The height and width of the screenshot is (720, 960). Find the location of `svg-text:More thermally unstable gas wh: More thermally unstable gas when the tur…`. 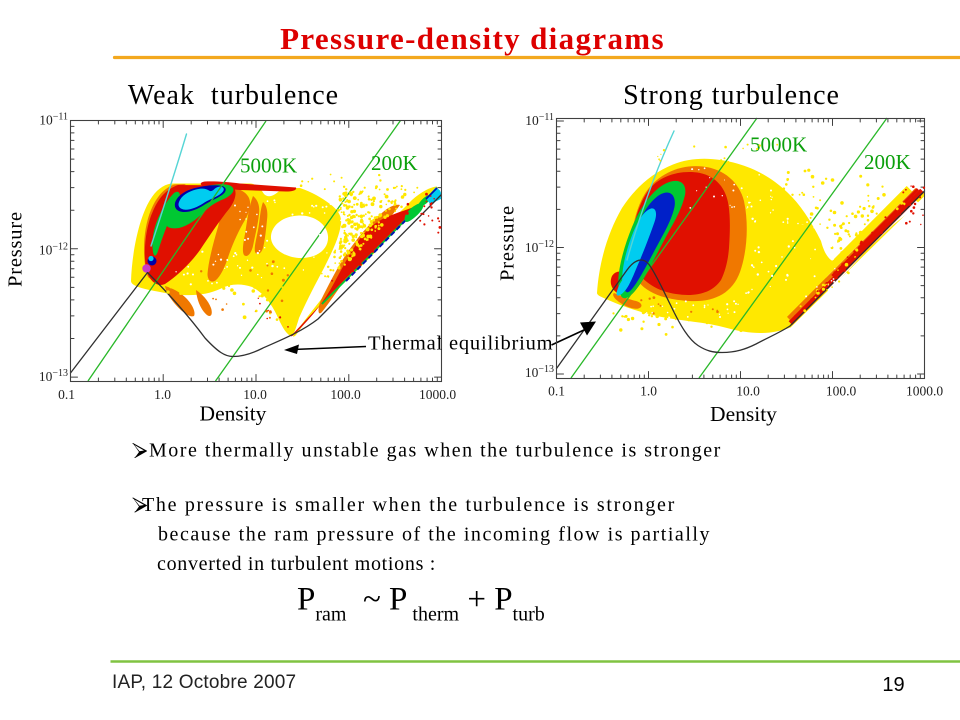

svg-text:More thermally unstable gas wh: More thermally unstable gas when the tur… is located at coordinates (435, 451).